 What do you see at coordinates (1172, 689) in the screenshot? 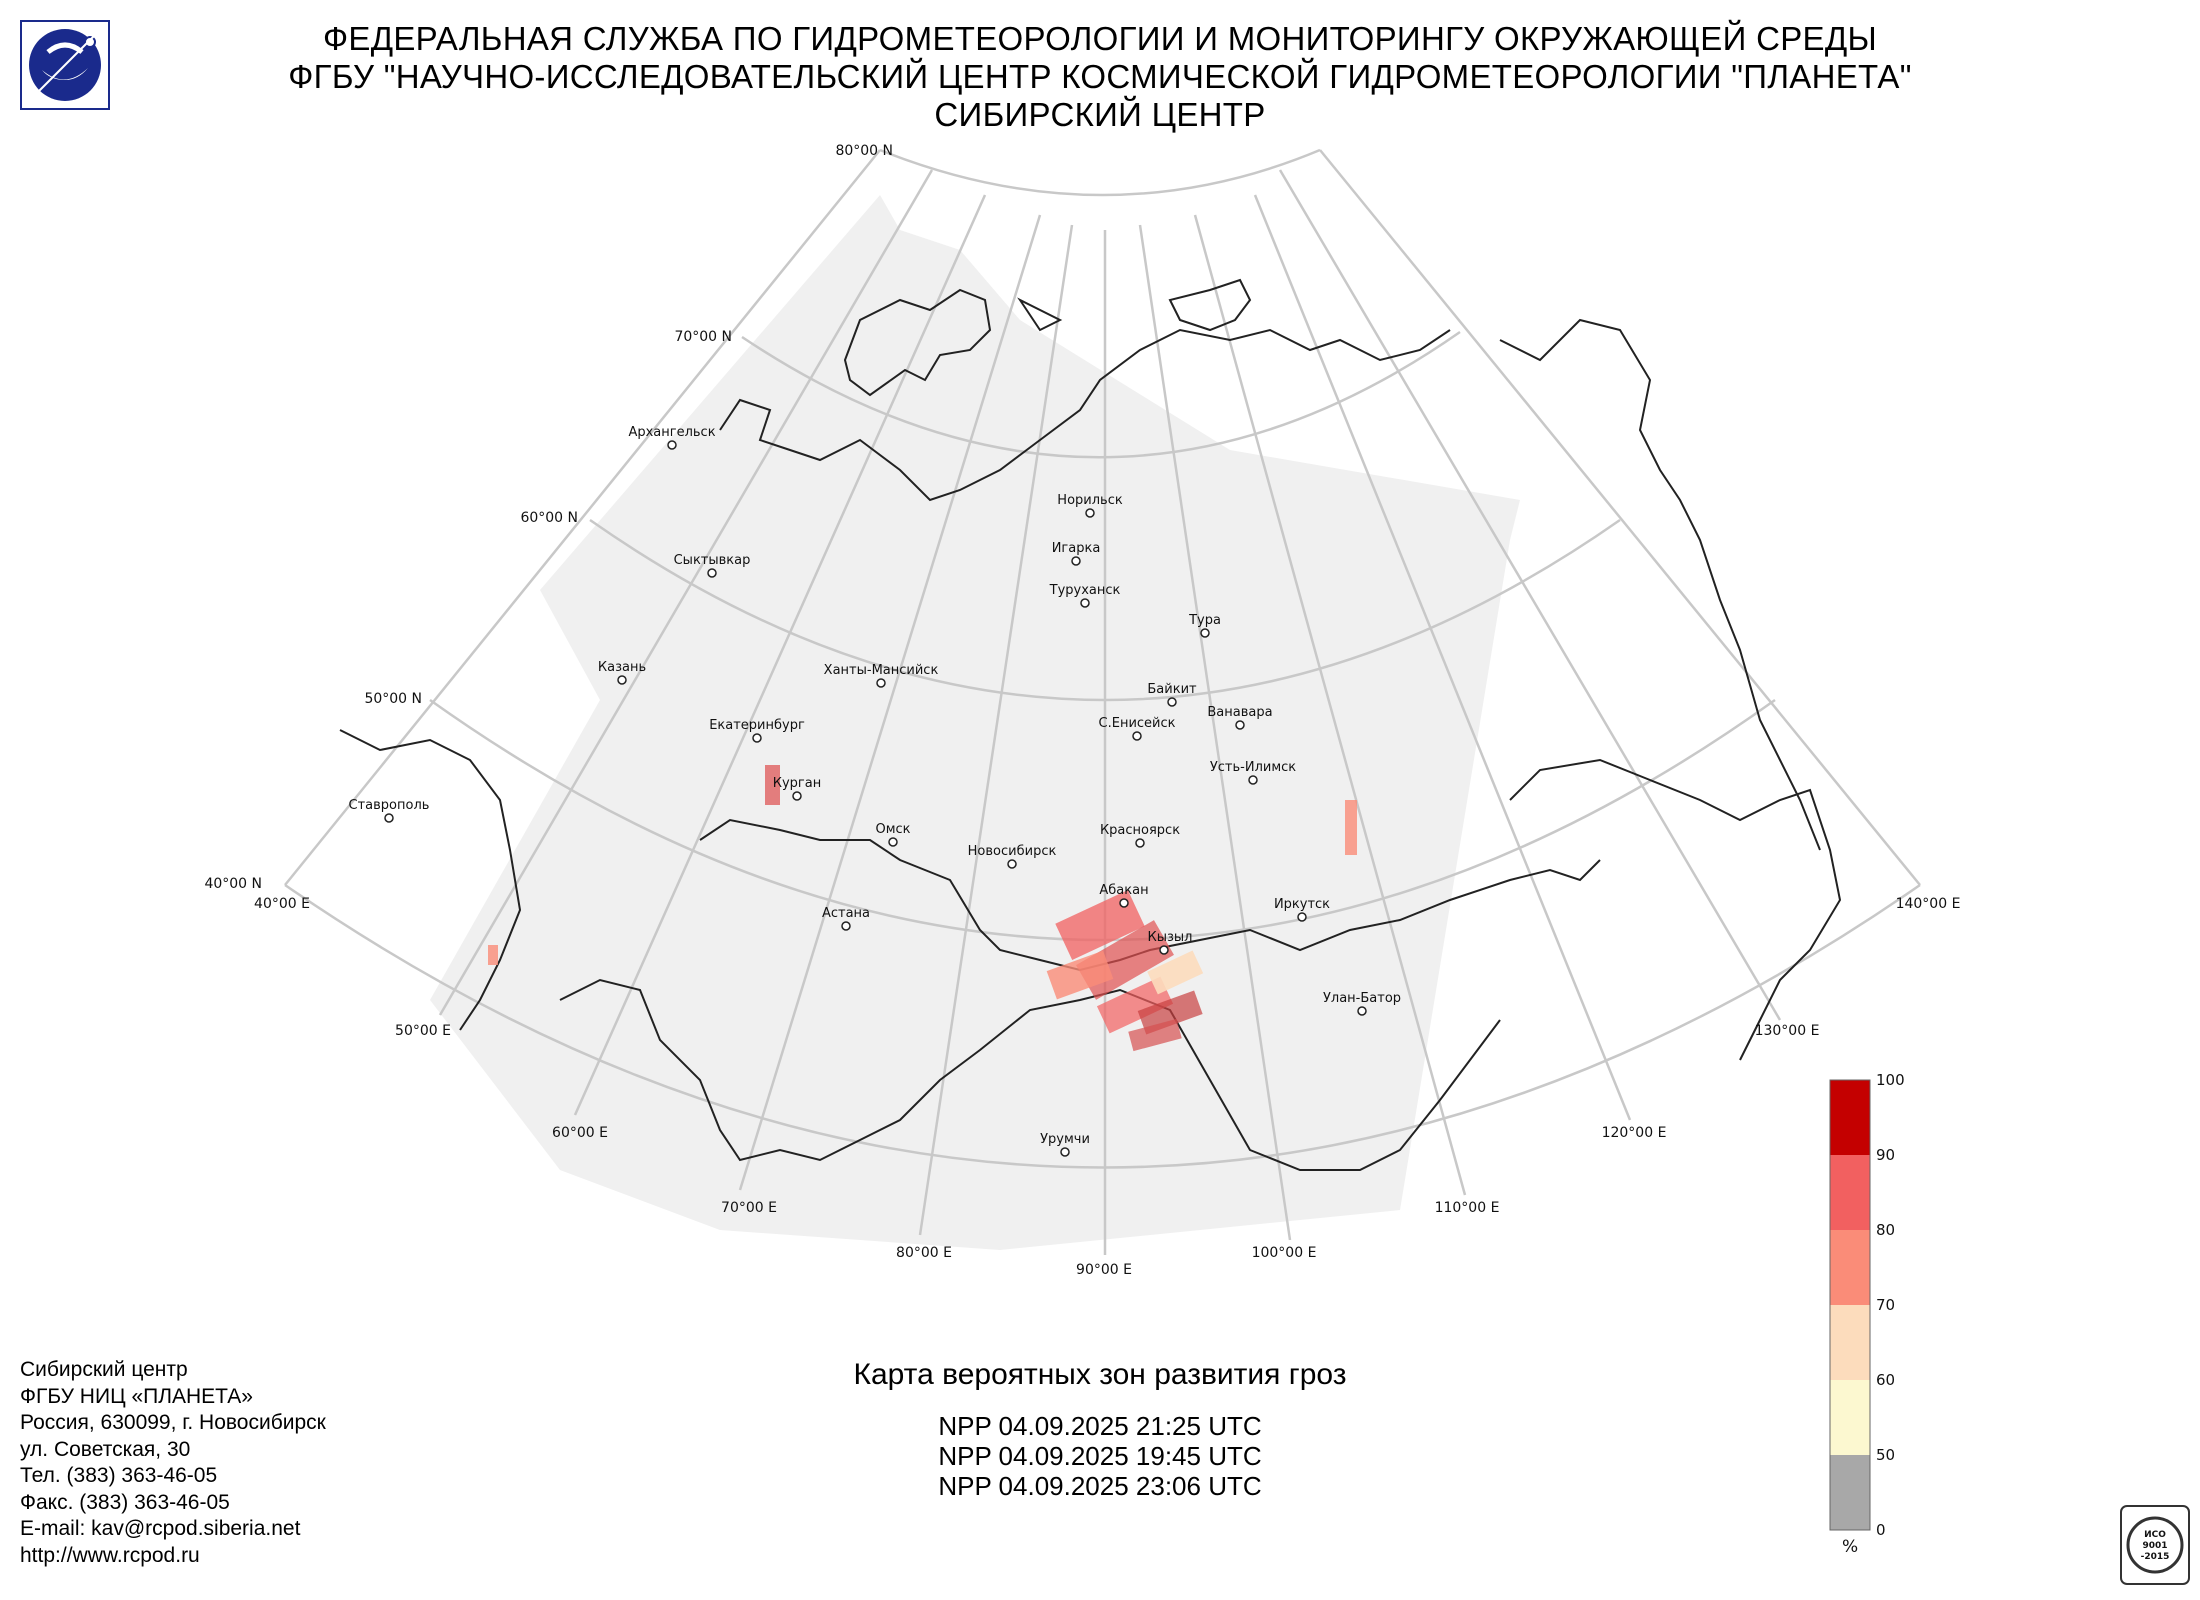
I see `city-label: Байкит` at bounding box center [1172, 689].